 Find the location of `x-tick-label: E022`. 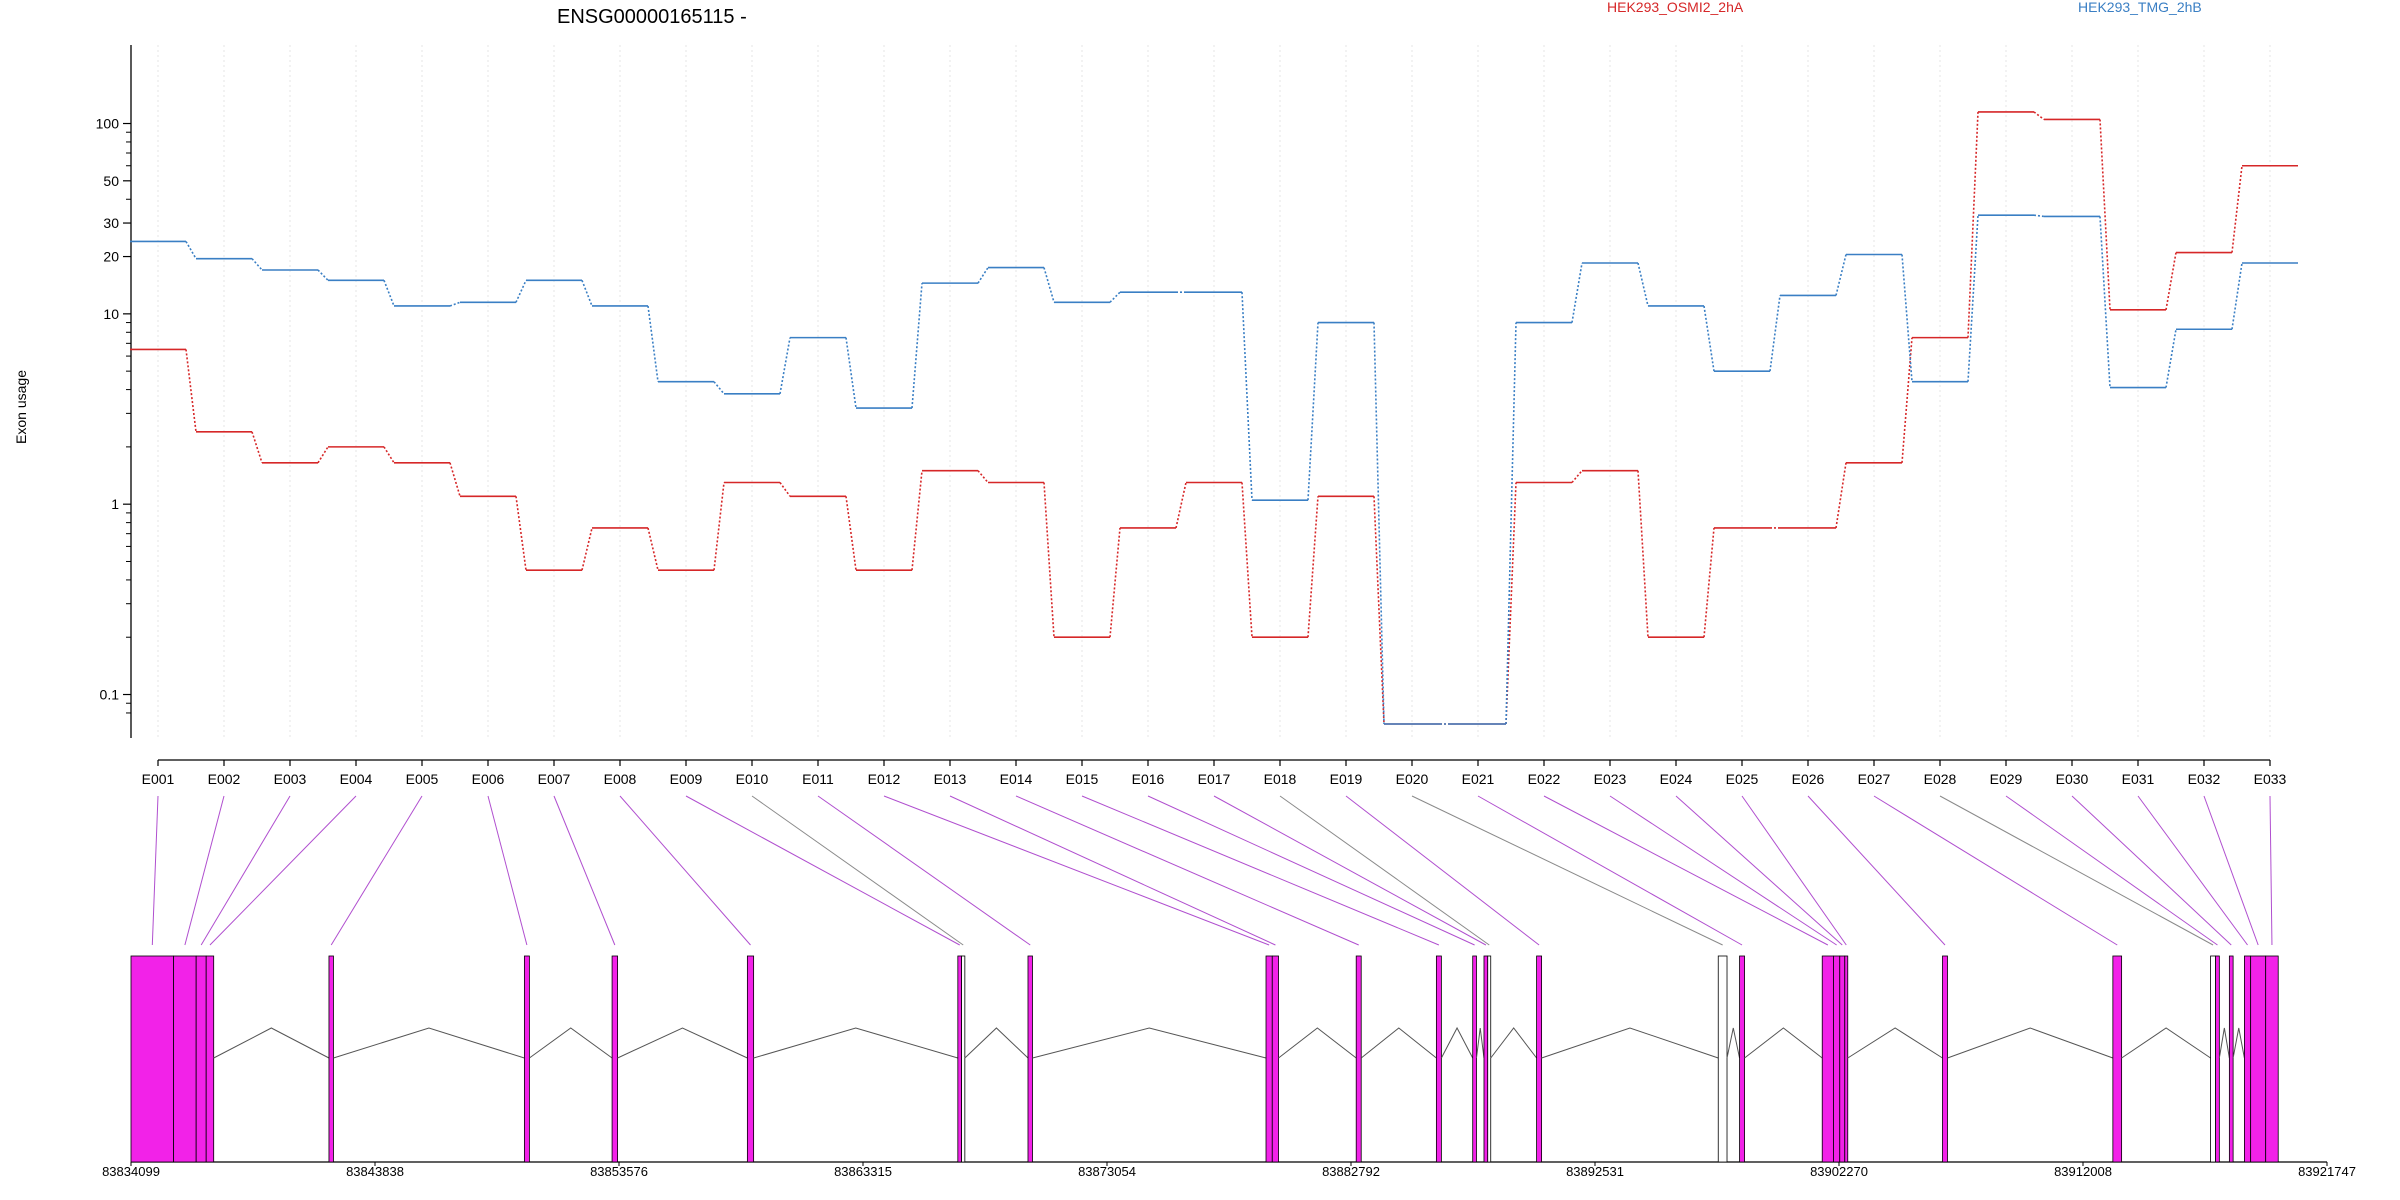

x-tick-label: E022 is located at coordinates (1544, 779).